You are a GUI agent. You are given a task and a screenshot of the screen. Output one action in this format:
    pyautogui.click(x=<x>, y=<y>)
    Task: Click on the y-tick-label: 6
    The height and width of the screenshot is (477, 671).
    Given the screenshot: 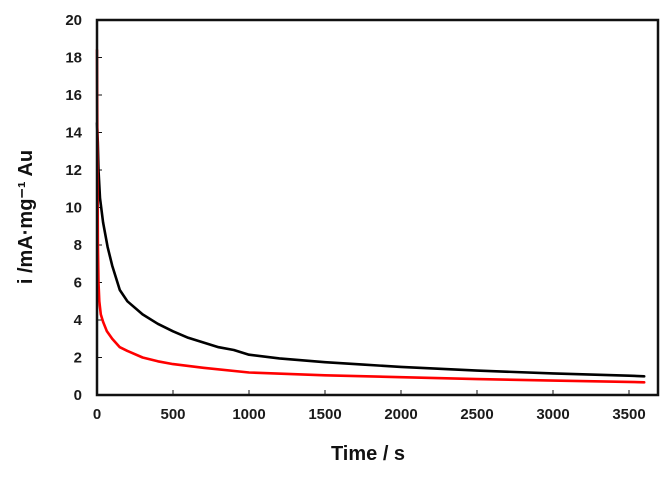 What is the action you would take?
    pyautogui.click(x=78, y=283)
    